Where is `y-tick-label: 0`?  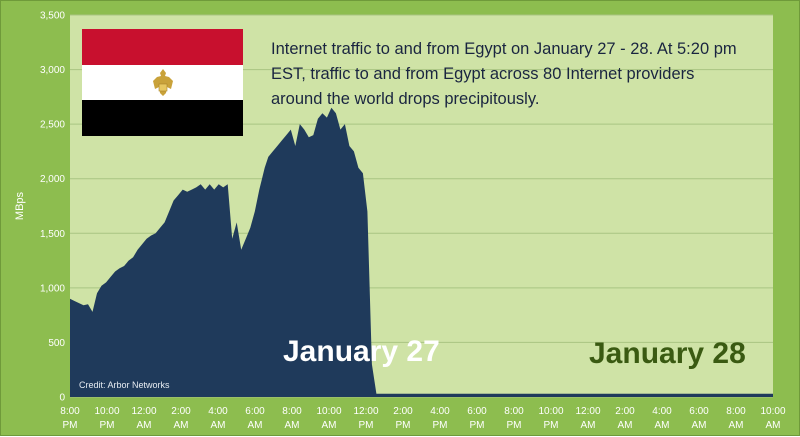
y-tick-label: 0 is located at coordinates (62, 398).